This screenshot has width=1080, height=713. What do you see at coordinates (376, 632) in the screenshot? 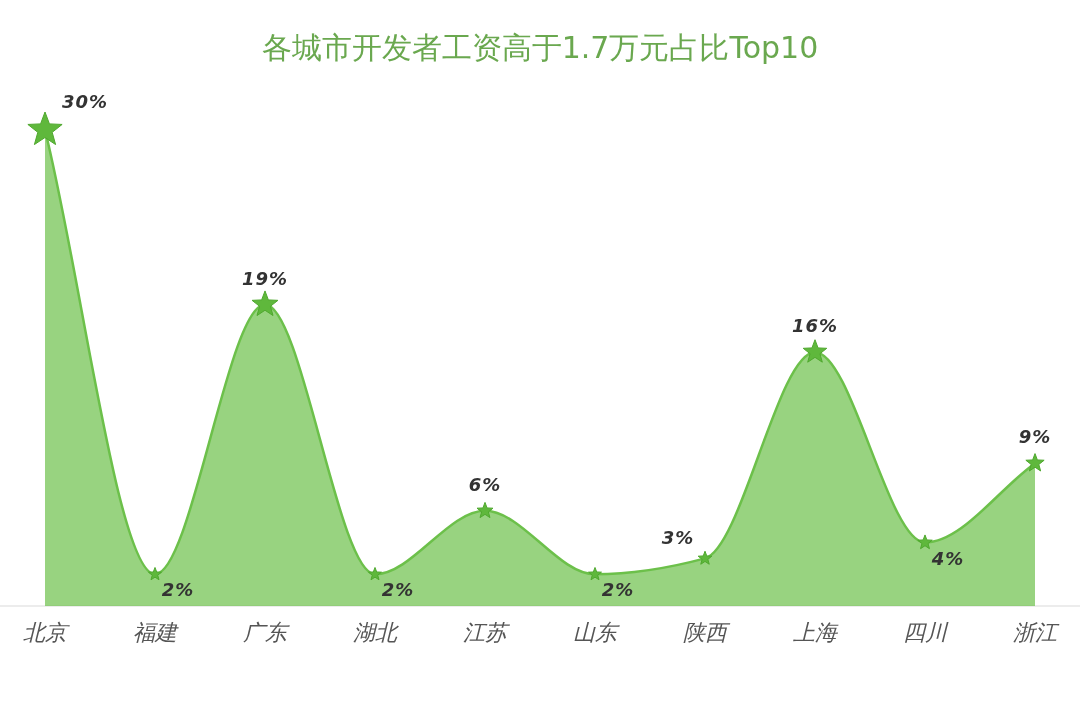
I see `x-tick-label: 湖北` at bounding box center [376, 632].